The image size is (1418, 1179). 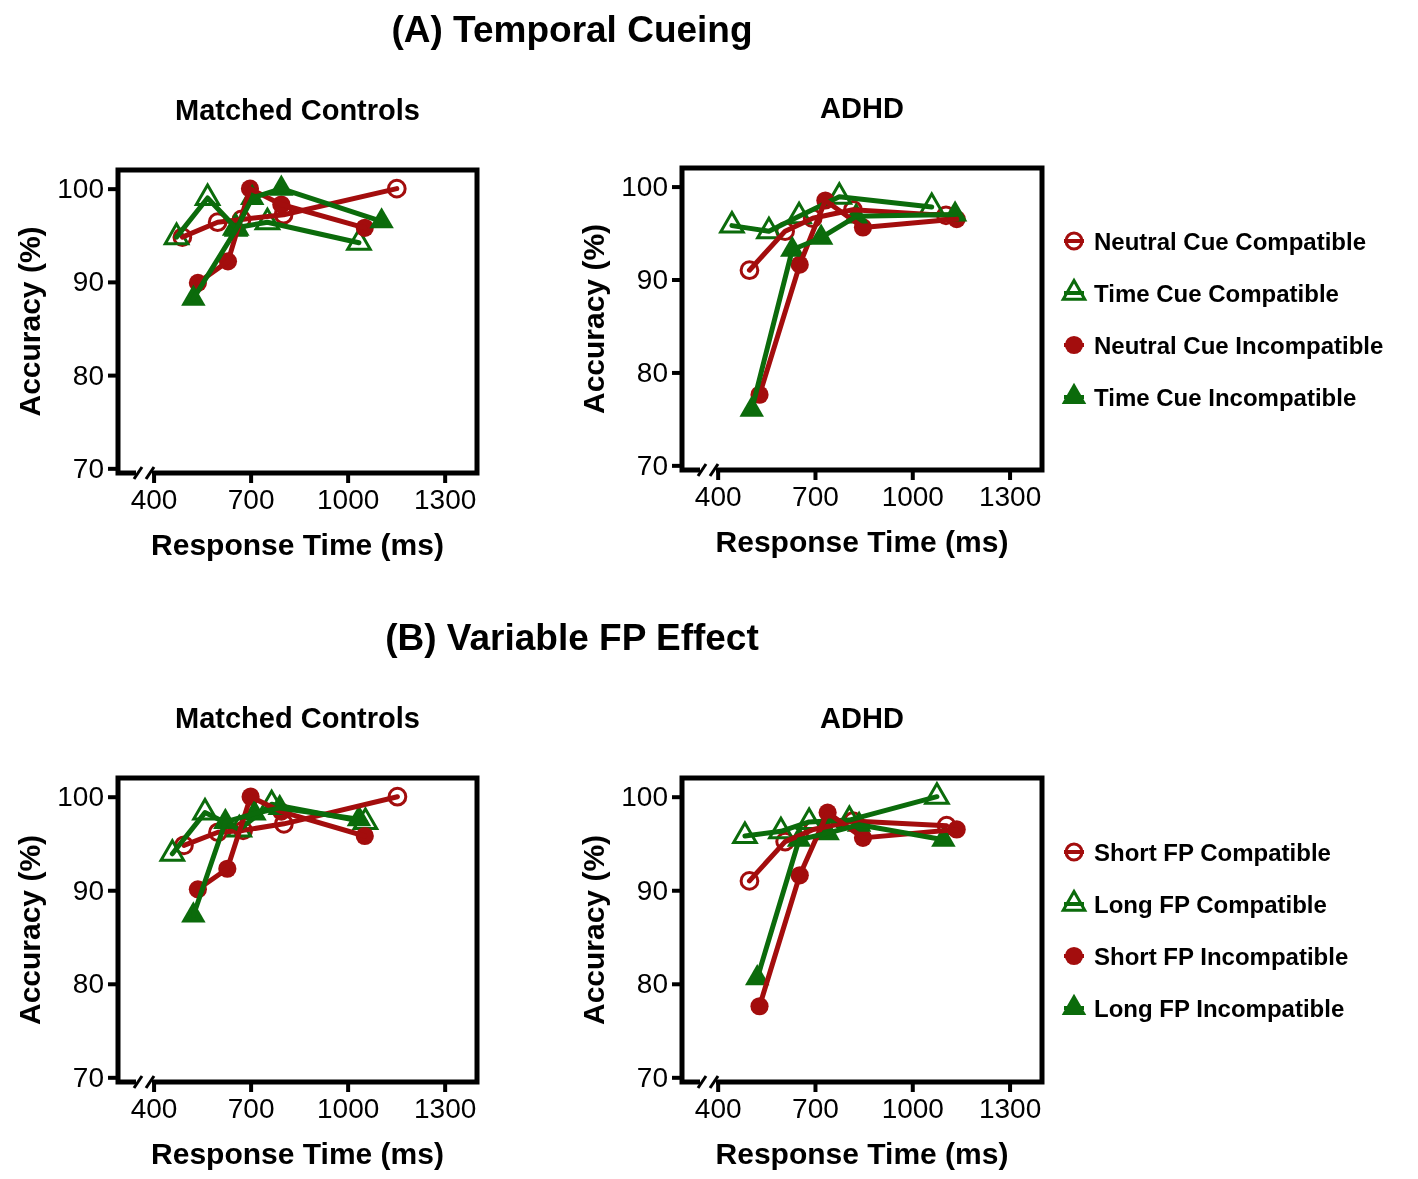 I want to click on text: (A) Temporal Cueing, so click(x=572, y=29).